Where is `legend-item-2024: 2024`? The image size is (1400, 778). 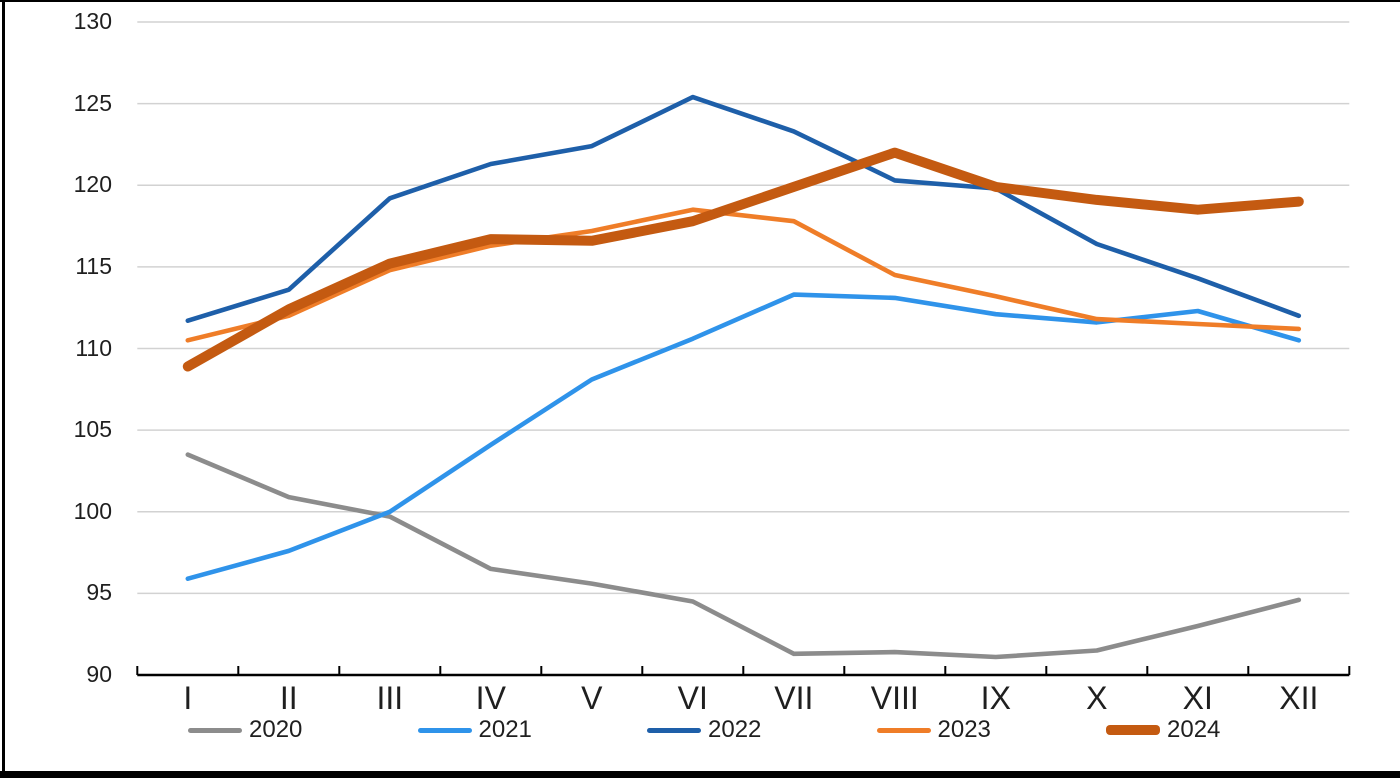 legend-item-2024: 2024 is located at coordinates (1163, 730).